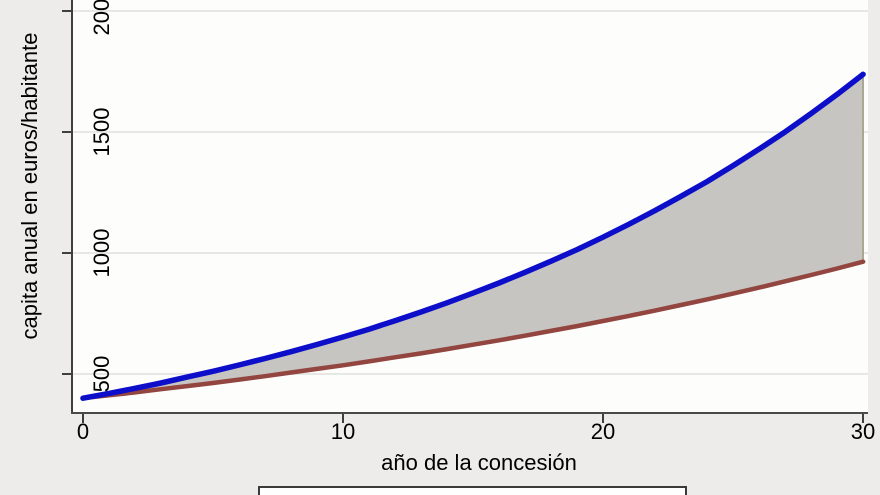 This screenshot has width=880, height=495. Describe the element at coordinates (469, 413) in the screenshot. I see `x-axis-line` at that location.